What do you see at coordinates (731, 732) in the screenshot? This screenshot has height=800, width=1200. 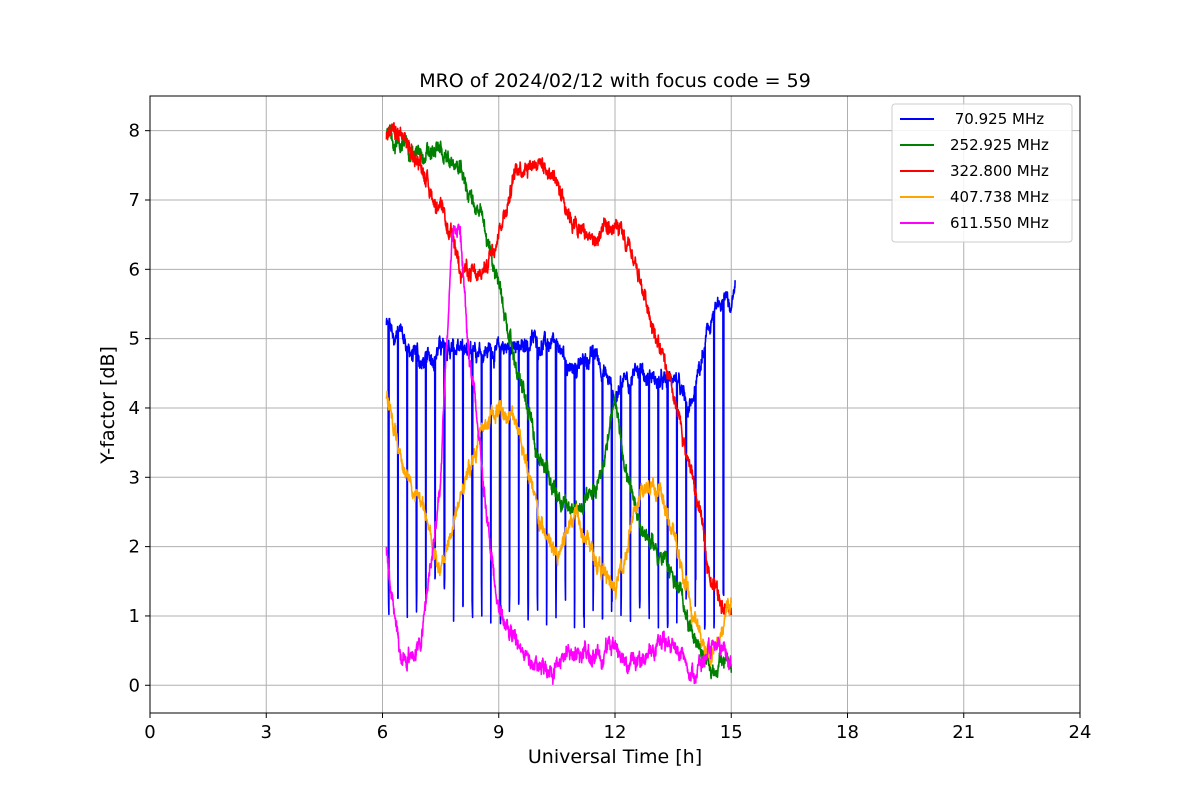 I see `x-tick-label: 15` at bounding box center [731, 732].